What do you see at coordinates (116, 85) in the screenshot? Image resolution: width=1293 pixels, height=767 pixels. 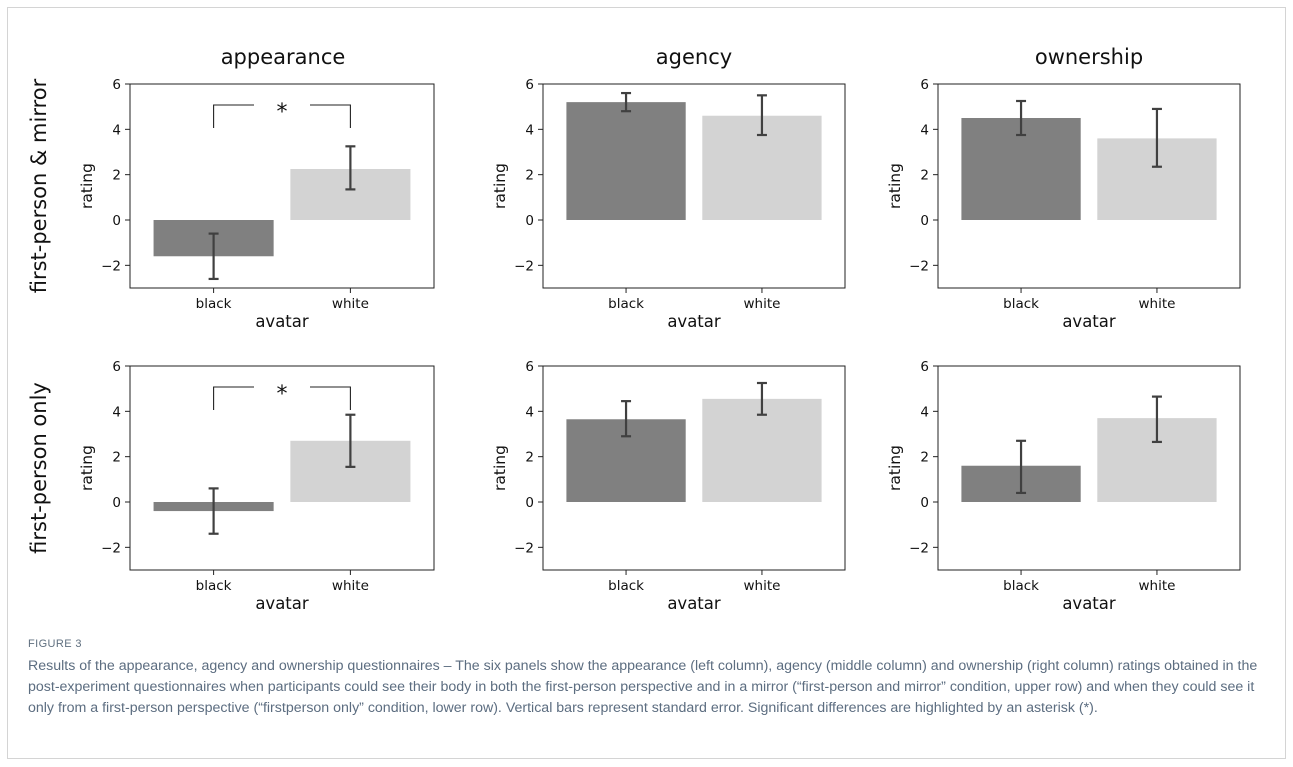 I see `panel1-y-tick-label: 6` at bounding box center [116, 85].